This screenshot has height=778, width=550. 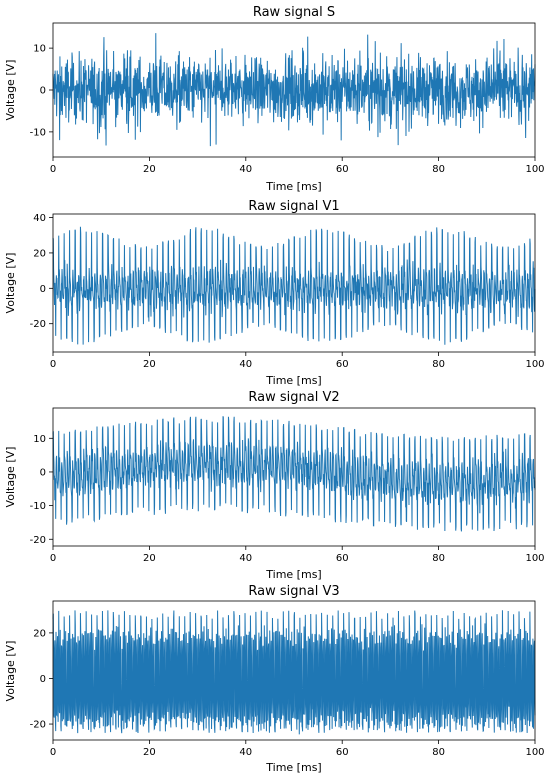 What do you see at coordinates (297, 361) in the screenshot?
I see `panel-v1-xticks: 0 20 40 60 80 100` at bounding box center [297, 361].